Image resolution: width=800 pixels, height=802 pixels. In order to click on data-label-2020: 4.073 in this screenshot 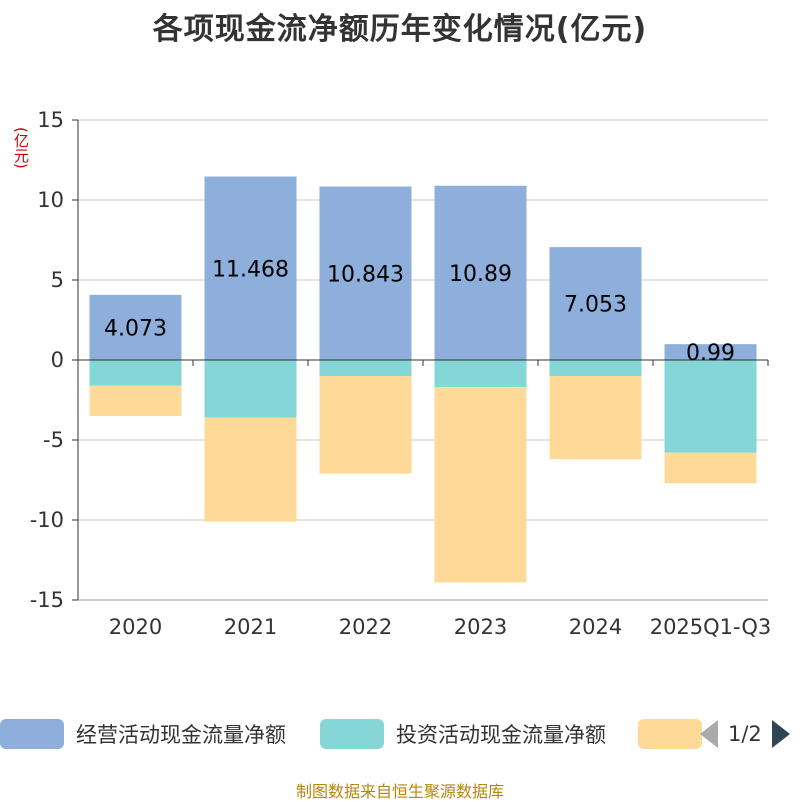, I will do `click(135, 328)`.